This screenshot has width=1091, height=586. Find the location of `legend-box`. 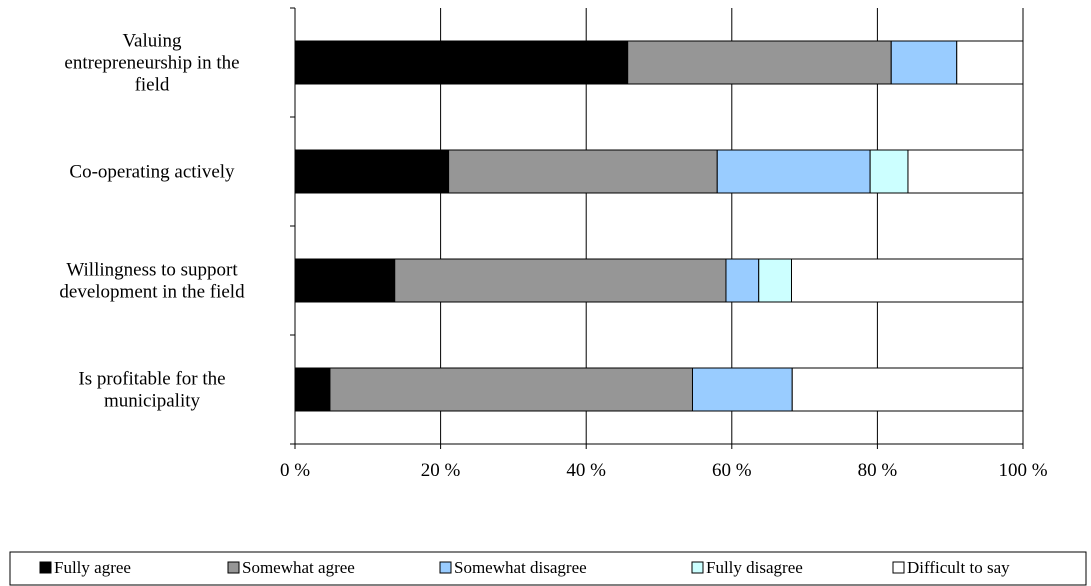

legend-box is located at coordinates (548, 568).